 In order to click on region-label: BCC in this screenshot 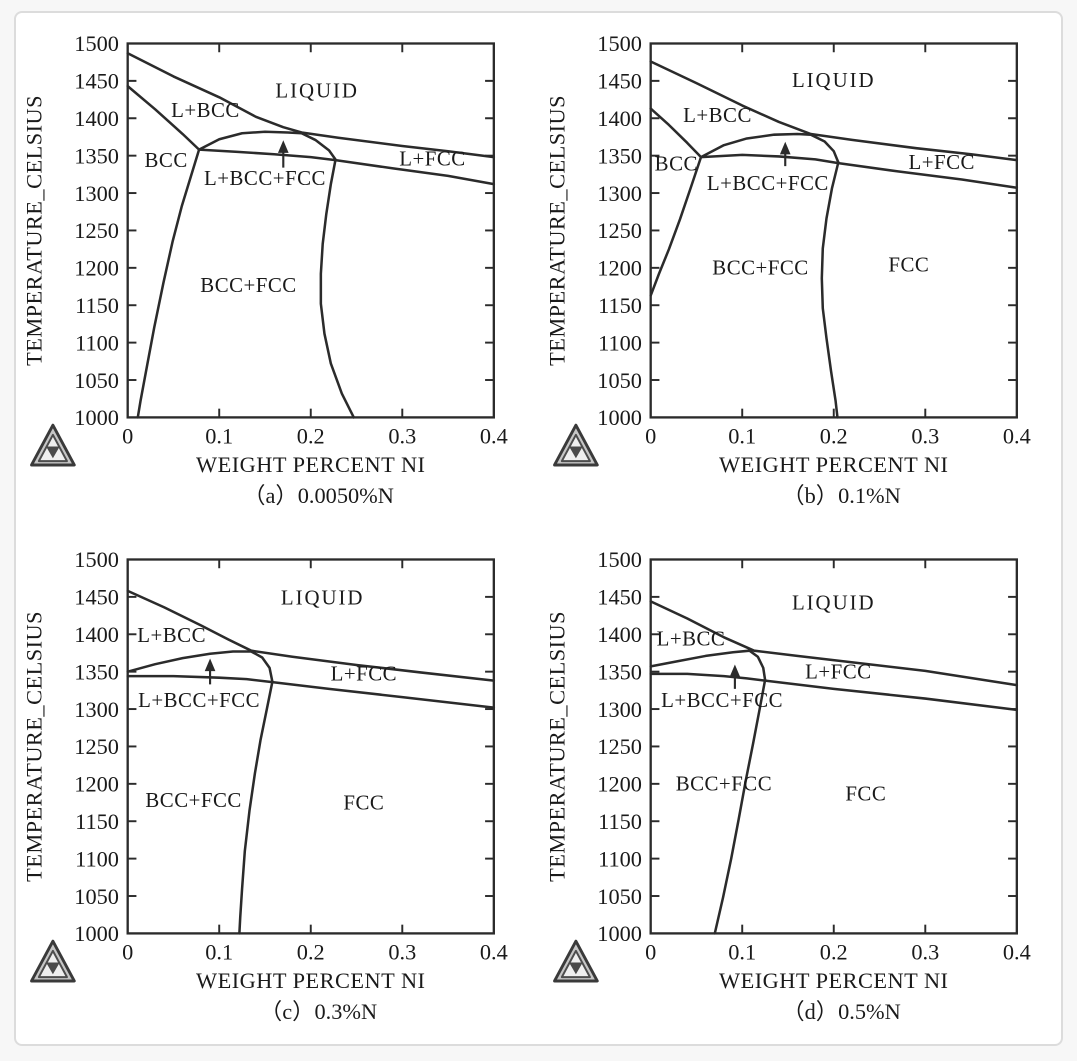, I will do `click(675, 164)`.